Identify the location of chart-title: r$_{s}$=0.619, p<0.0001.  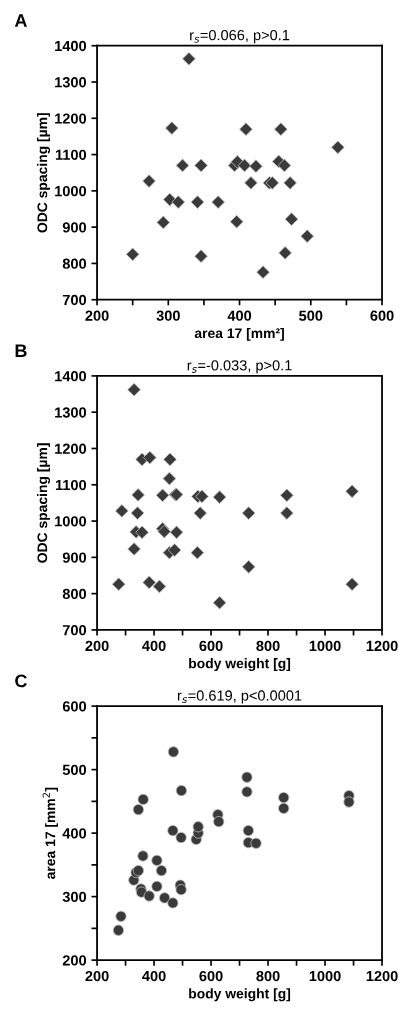
(239, 697).